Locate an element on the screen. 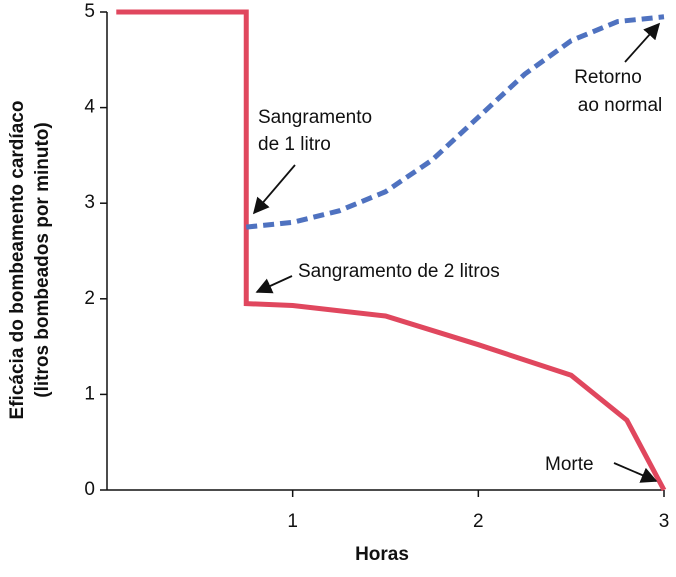  annotation: ao normal is located at coordinates (620, 105).